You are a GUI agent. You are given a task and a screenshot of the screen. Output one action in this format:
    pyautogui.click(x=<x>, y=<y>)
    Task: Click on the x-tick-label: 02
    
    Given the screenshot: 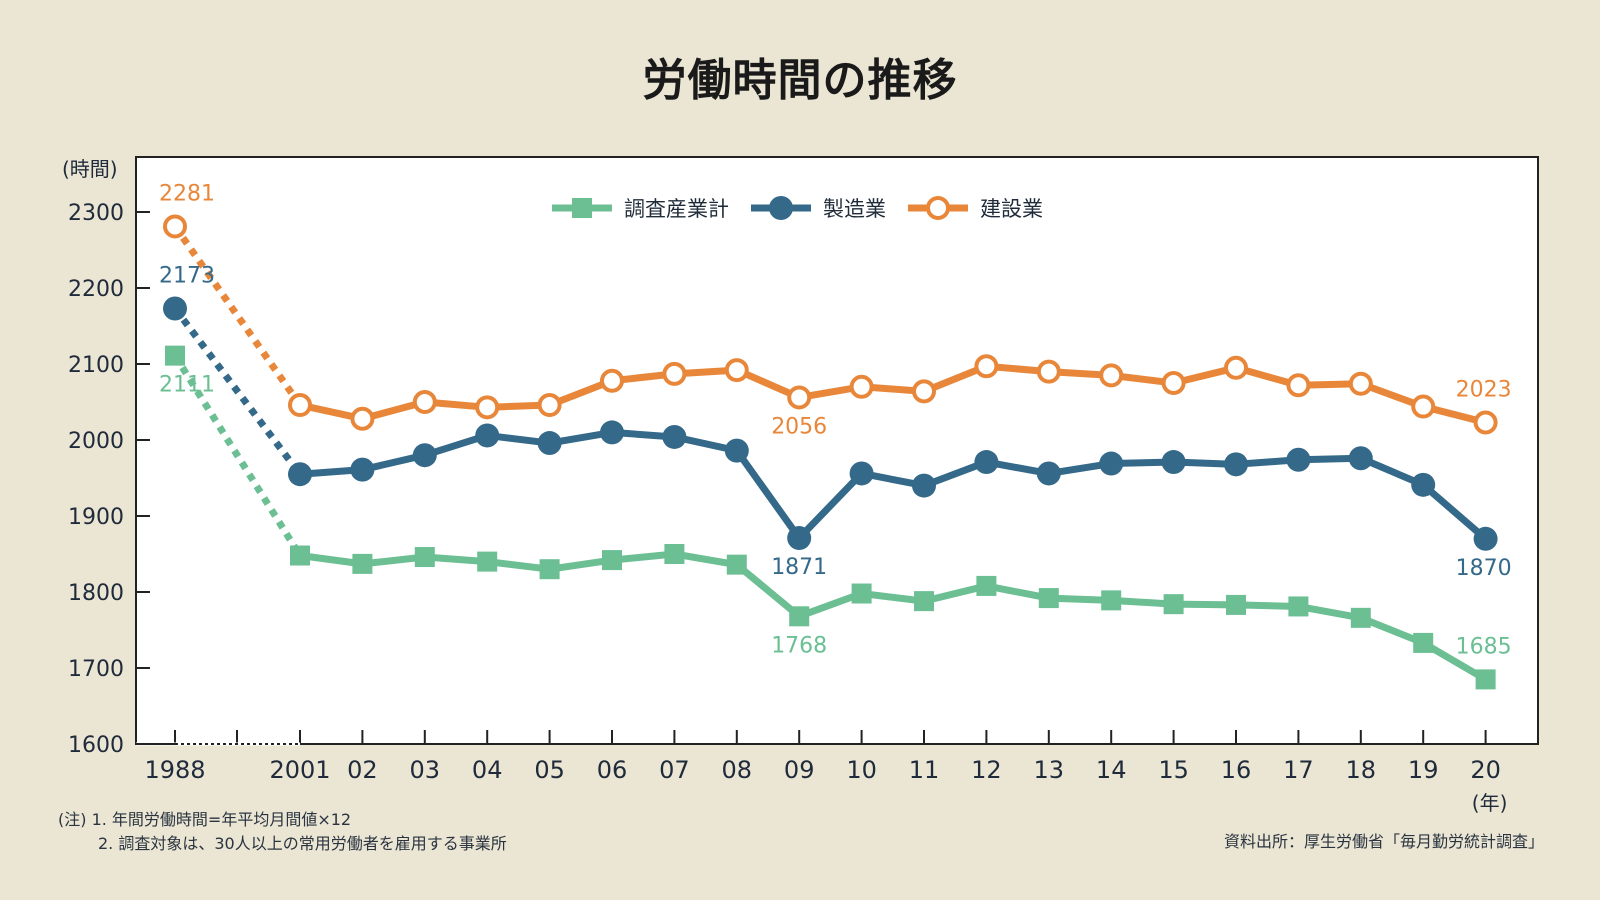 What is the action you would take?
    pyautogui.click(x=362, y=770)
    